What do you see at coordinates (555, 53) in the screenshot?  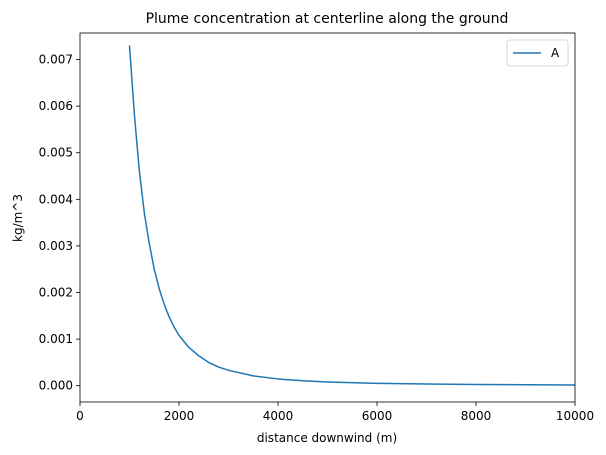 I see `legend-label: A` at bounding box center [555, 53].